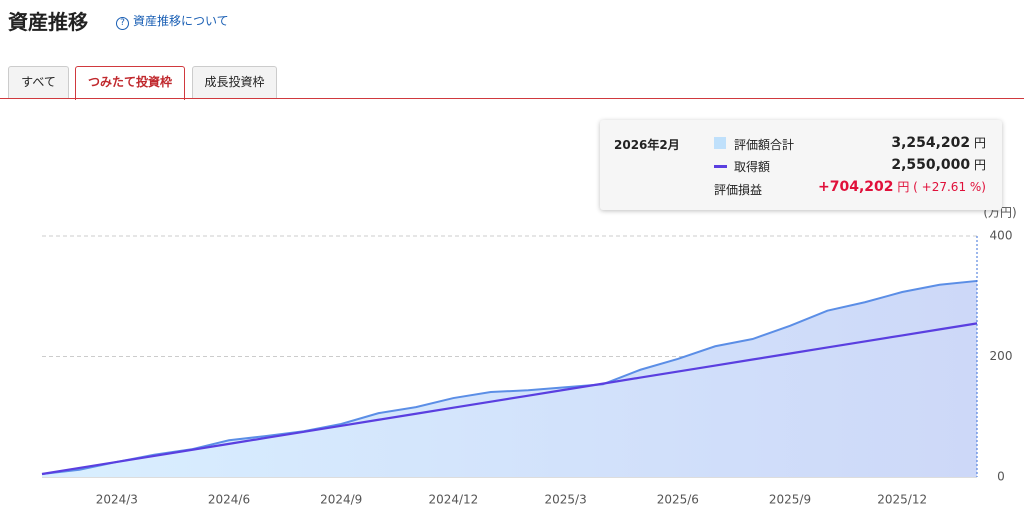  Describe the element at coordinates (122, 23) in the screenshot. I see `help-icon: ?` at that location.